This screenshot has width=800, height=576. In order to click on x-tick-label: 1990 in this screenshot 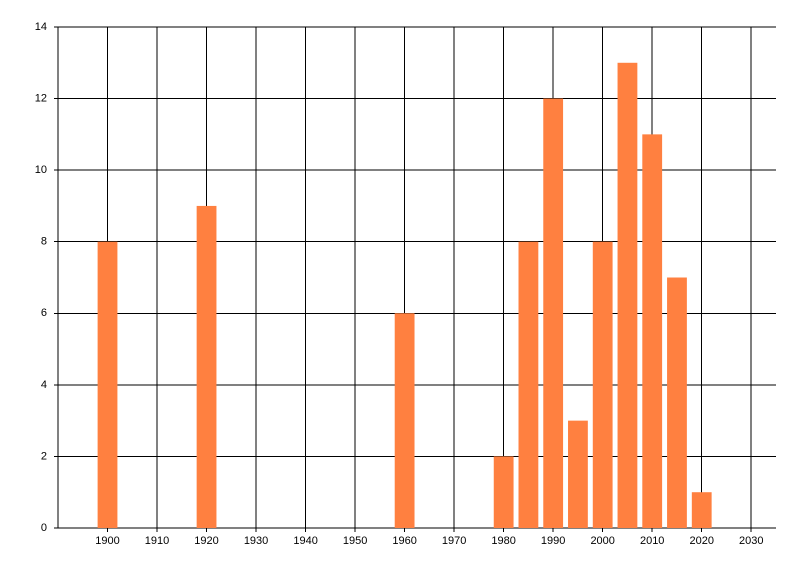, I will do `click(553, 541)`.